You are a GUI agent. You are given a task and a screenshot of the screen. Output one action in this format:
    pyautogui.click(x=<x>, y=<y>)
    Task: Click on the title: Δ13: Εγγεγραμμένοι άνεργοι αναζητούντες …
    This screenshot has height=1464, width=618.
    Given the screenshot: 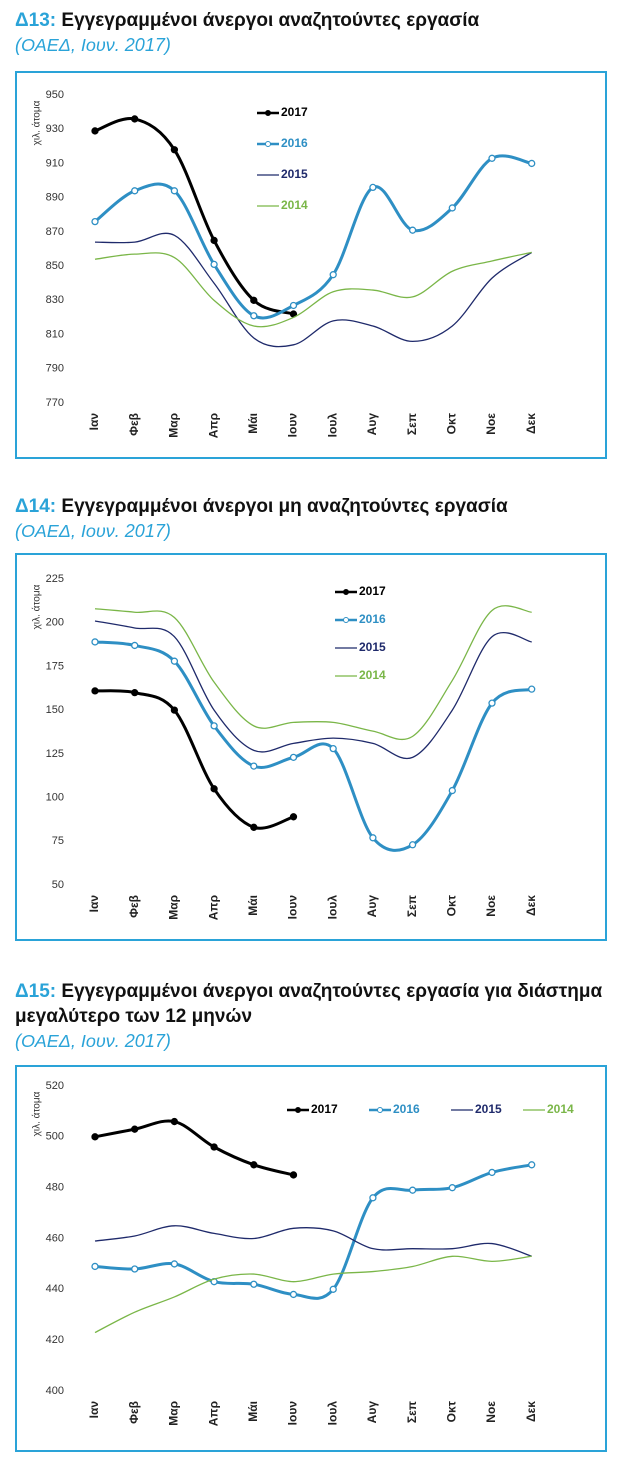 What is the action you would take?
    pyautogui.click(x=312, y=20)
    